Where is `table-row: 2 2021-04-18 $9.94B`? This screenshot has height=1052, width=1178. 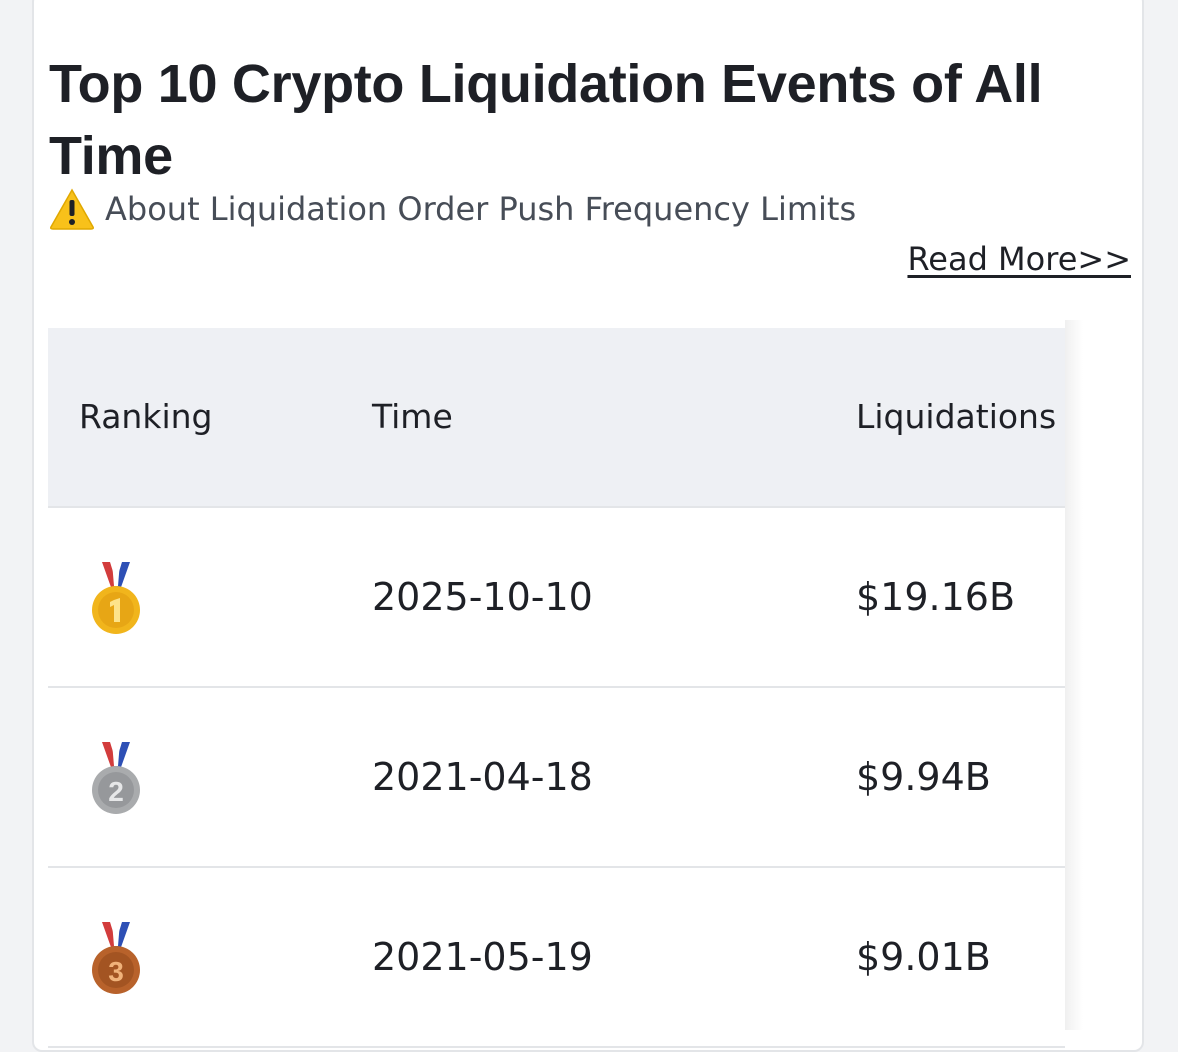 table-row: 2 2021-04-18 $9.94B is located at coordinates (556, 778).